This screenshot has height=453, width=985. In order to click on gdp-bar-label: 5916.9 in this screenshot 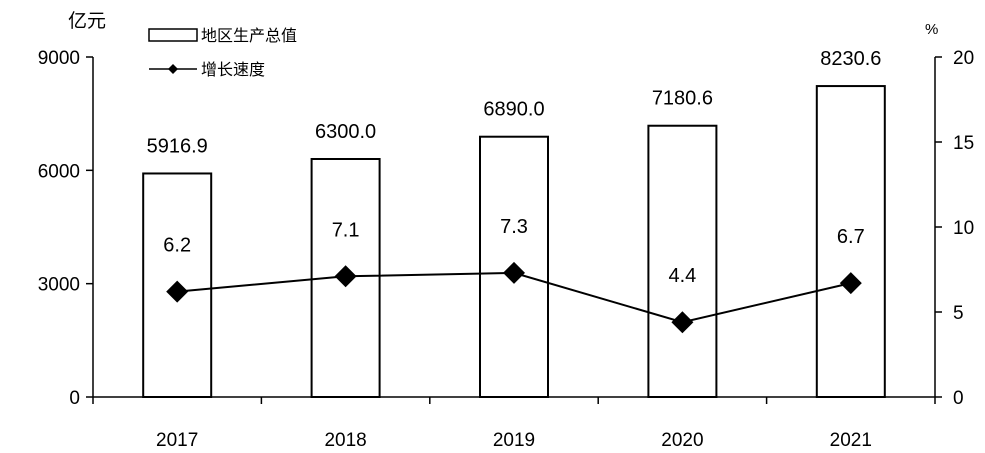, I will do `click(177, 146)`.